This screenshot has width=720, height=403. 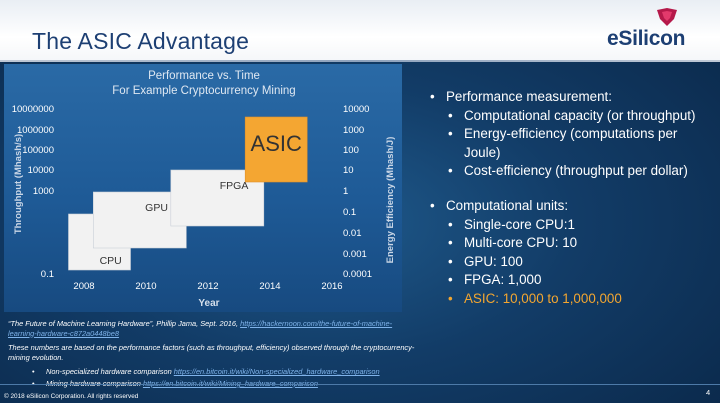 I want to click on y-left-tick-label: 0.1, so click(x=47, y=274).